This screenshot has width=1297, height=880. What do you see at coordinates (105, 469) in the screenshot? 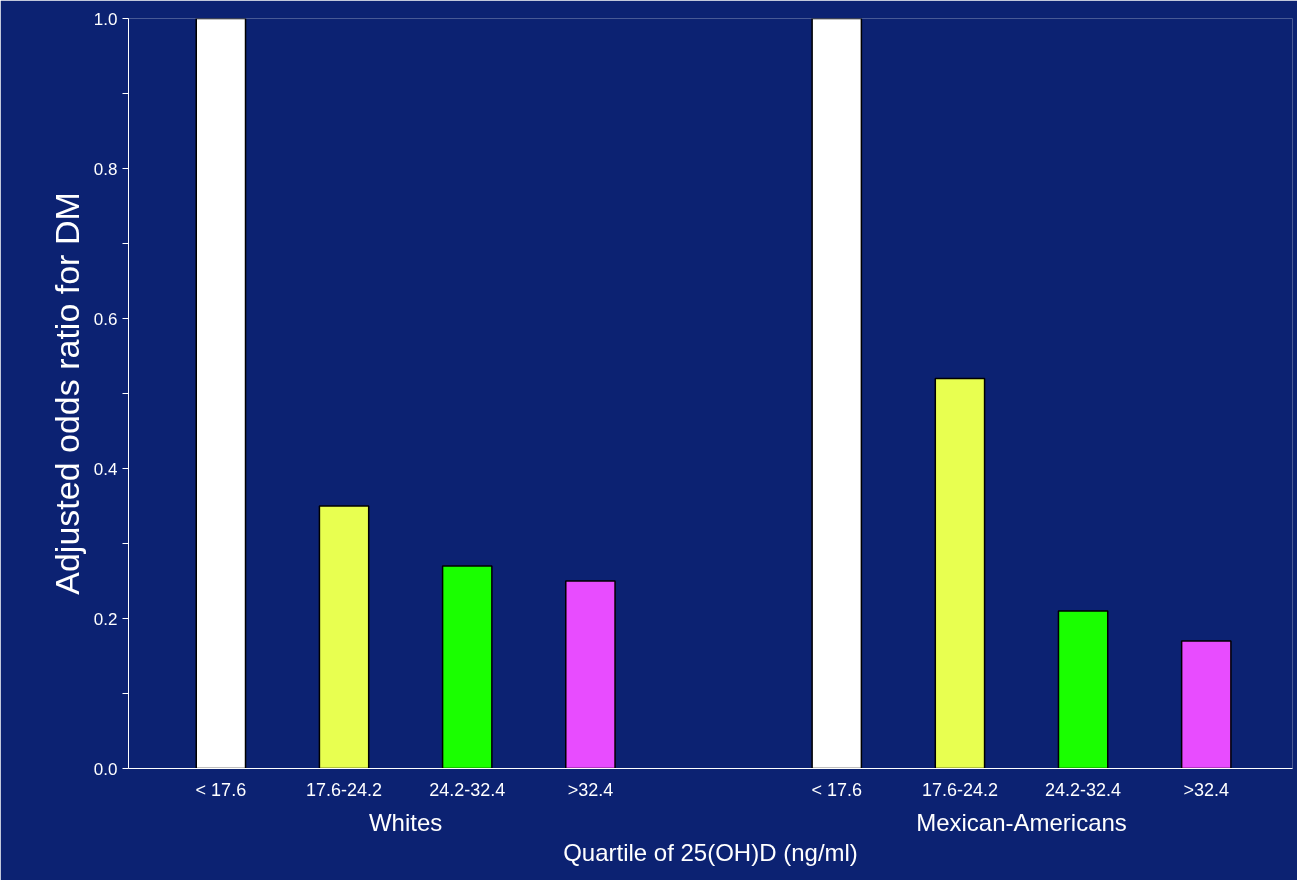
I see `y-tick-label: 0.4` at bounding box center [105, 469].